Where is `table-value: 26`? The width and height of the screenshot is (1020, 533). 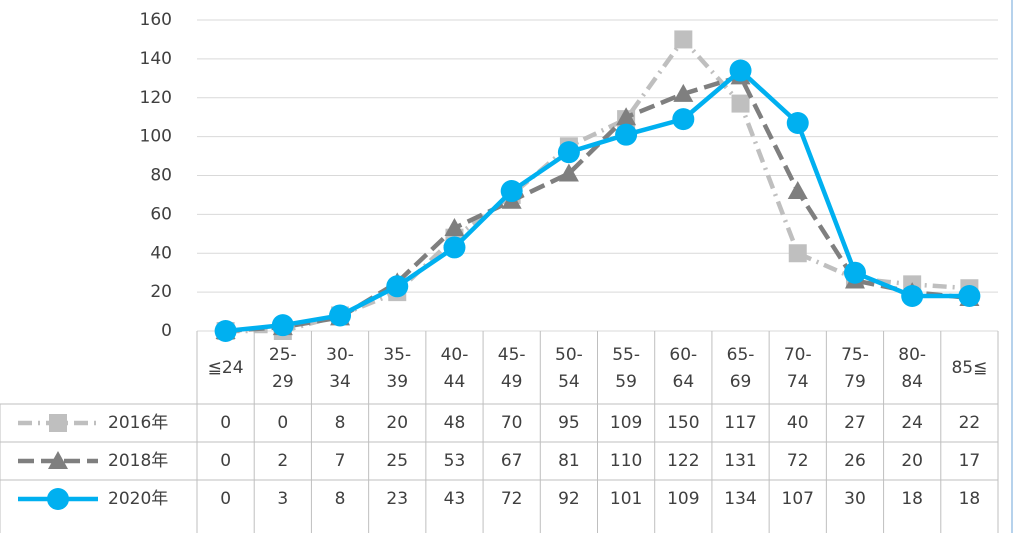 table-value: 26 is located at coordinates (855, 461).